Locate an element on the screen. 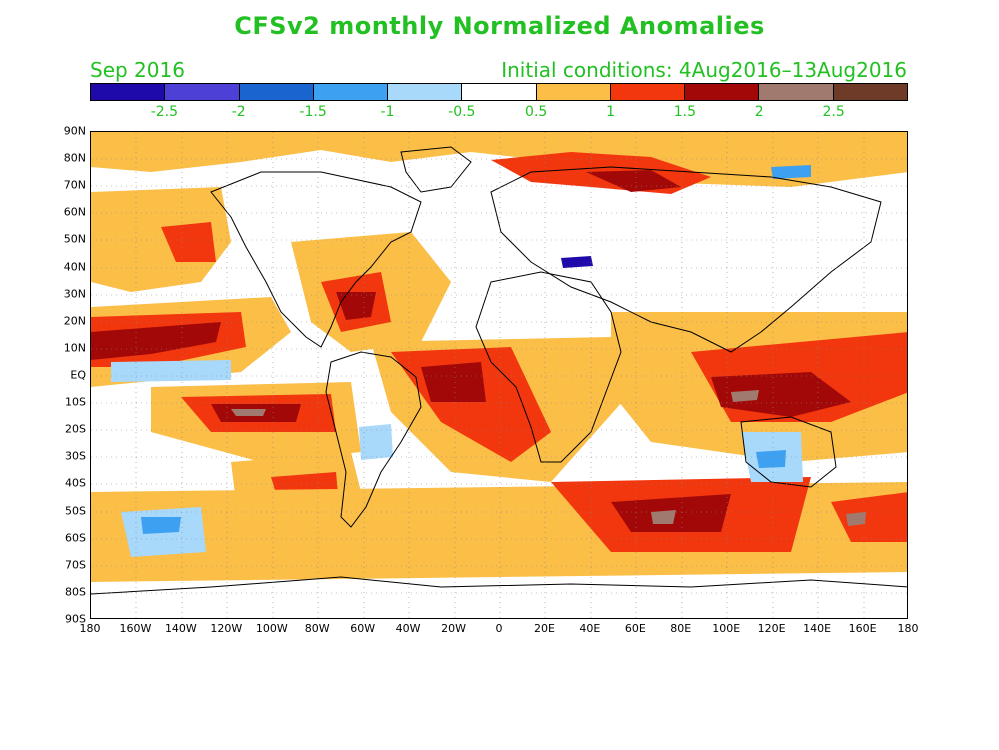 The image size is (999, 750). coastline-south-america is located at coordinates (373, 439).